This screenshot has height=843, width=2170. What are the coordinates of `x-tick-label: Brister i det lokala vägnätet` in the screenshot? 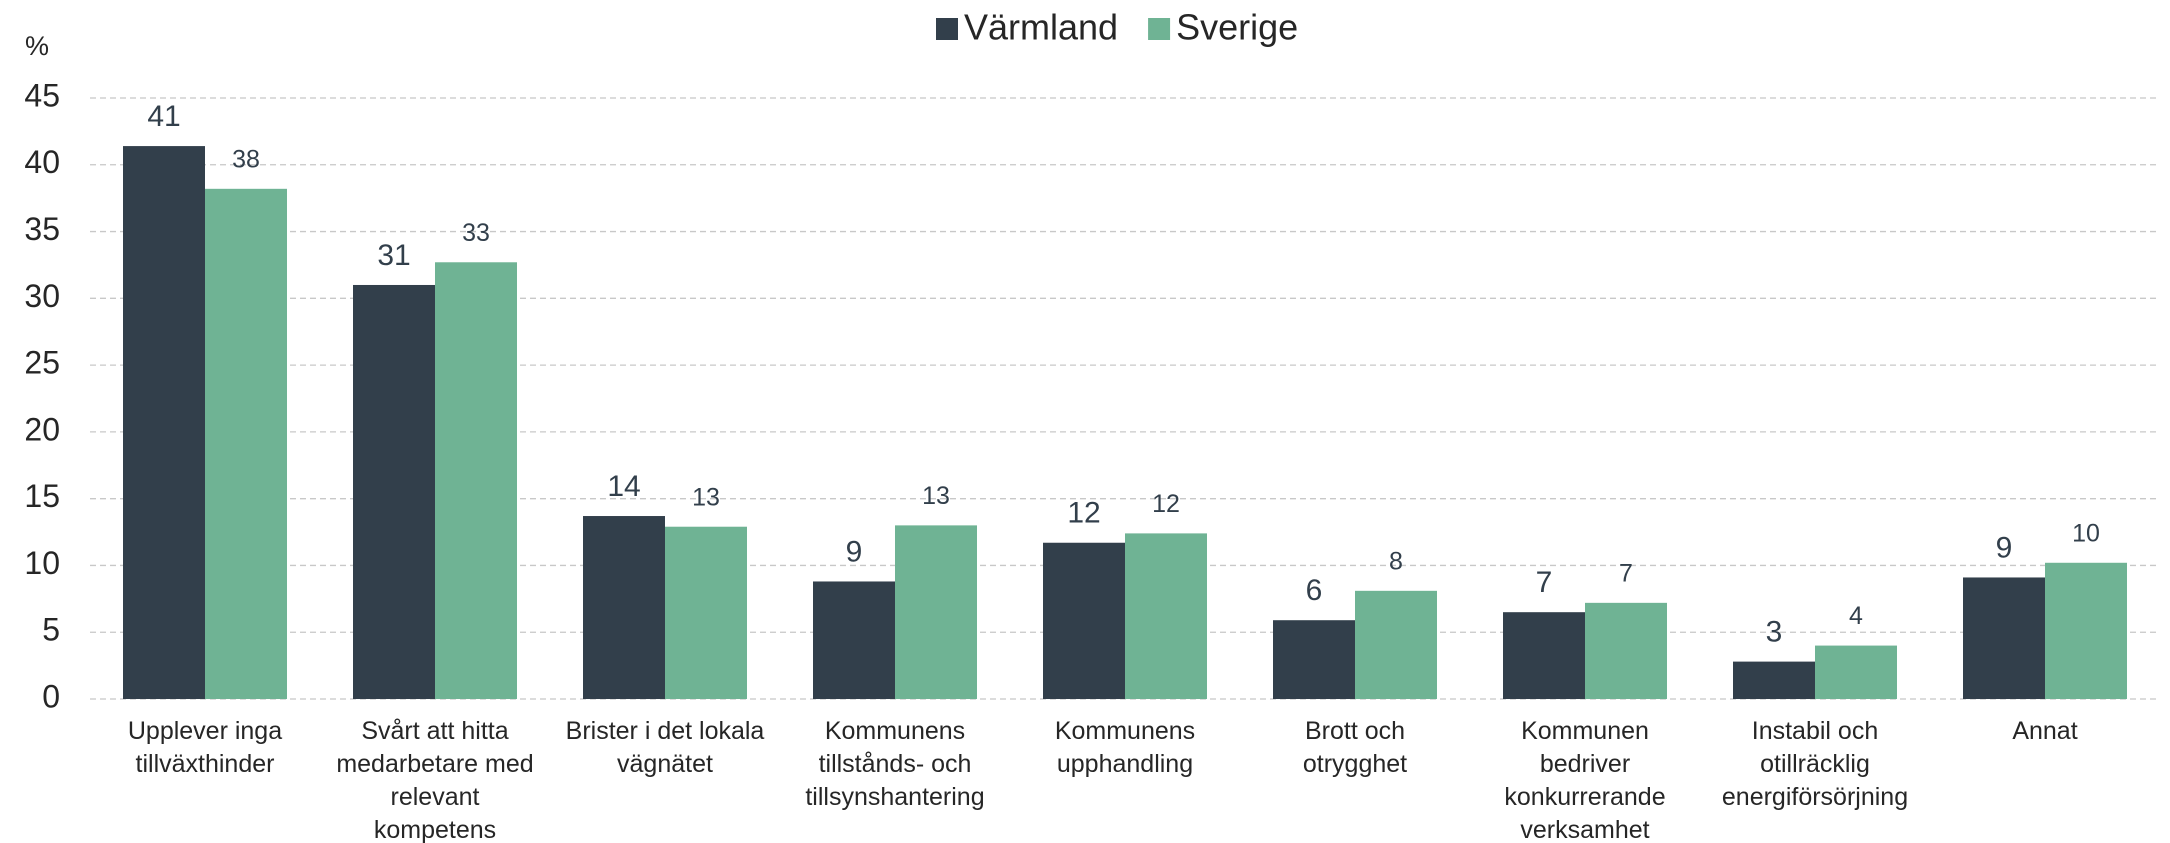 It's located at (665, 747).